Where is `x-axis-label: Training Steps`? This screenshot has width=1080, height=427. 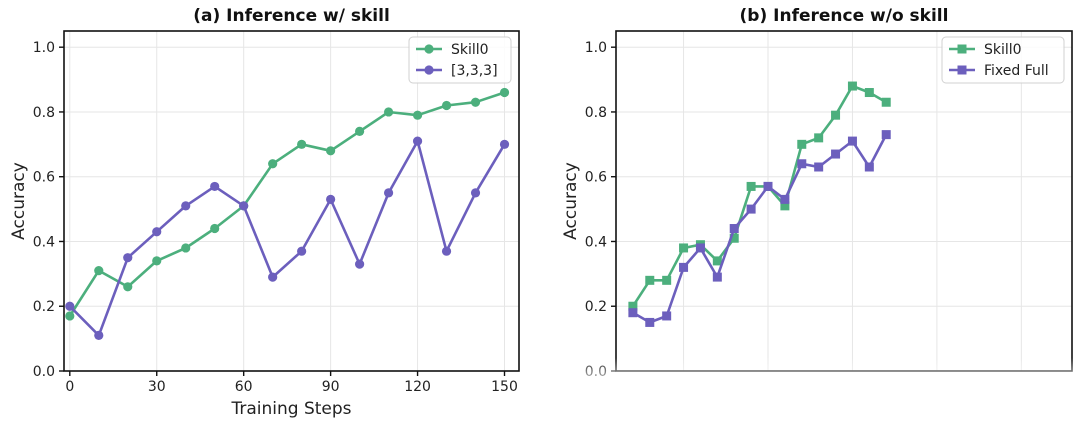 x-axis-label: Training Steps is located at coordinates (290, 409).